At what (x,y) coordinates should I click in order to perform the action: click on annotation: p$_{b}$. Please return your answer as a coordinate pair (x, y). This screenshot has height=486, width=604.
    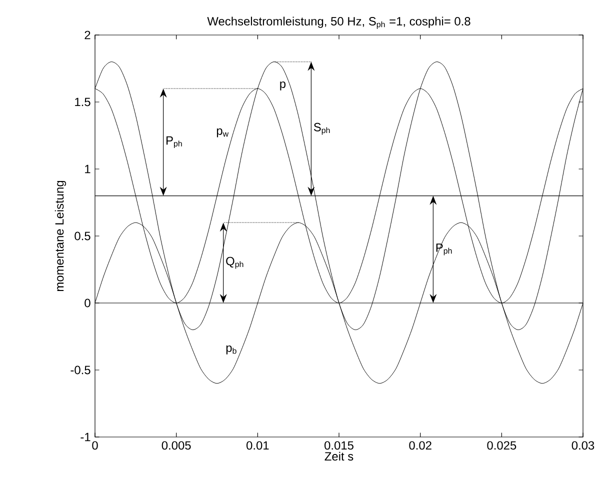
    Looking at the image, I should click on (231, 349).